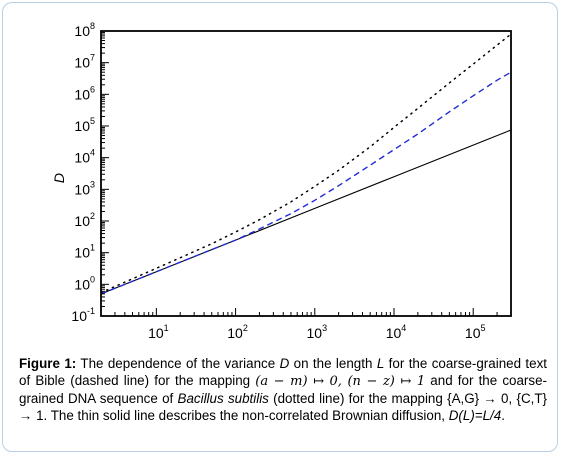 Image resolution: width=562 pixels, height=456 pixels. I want to click on figure-label: Figure 1:, so click(48, 363).